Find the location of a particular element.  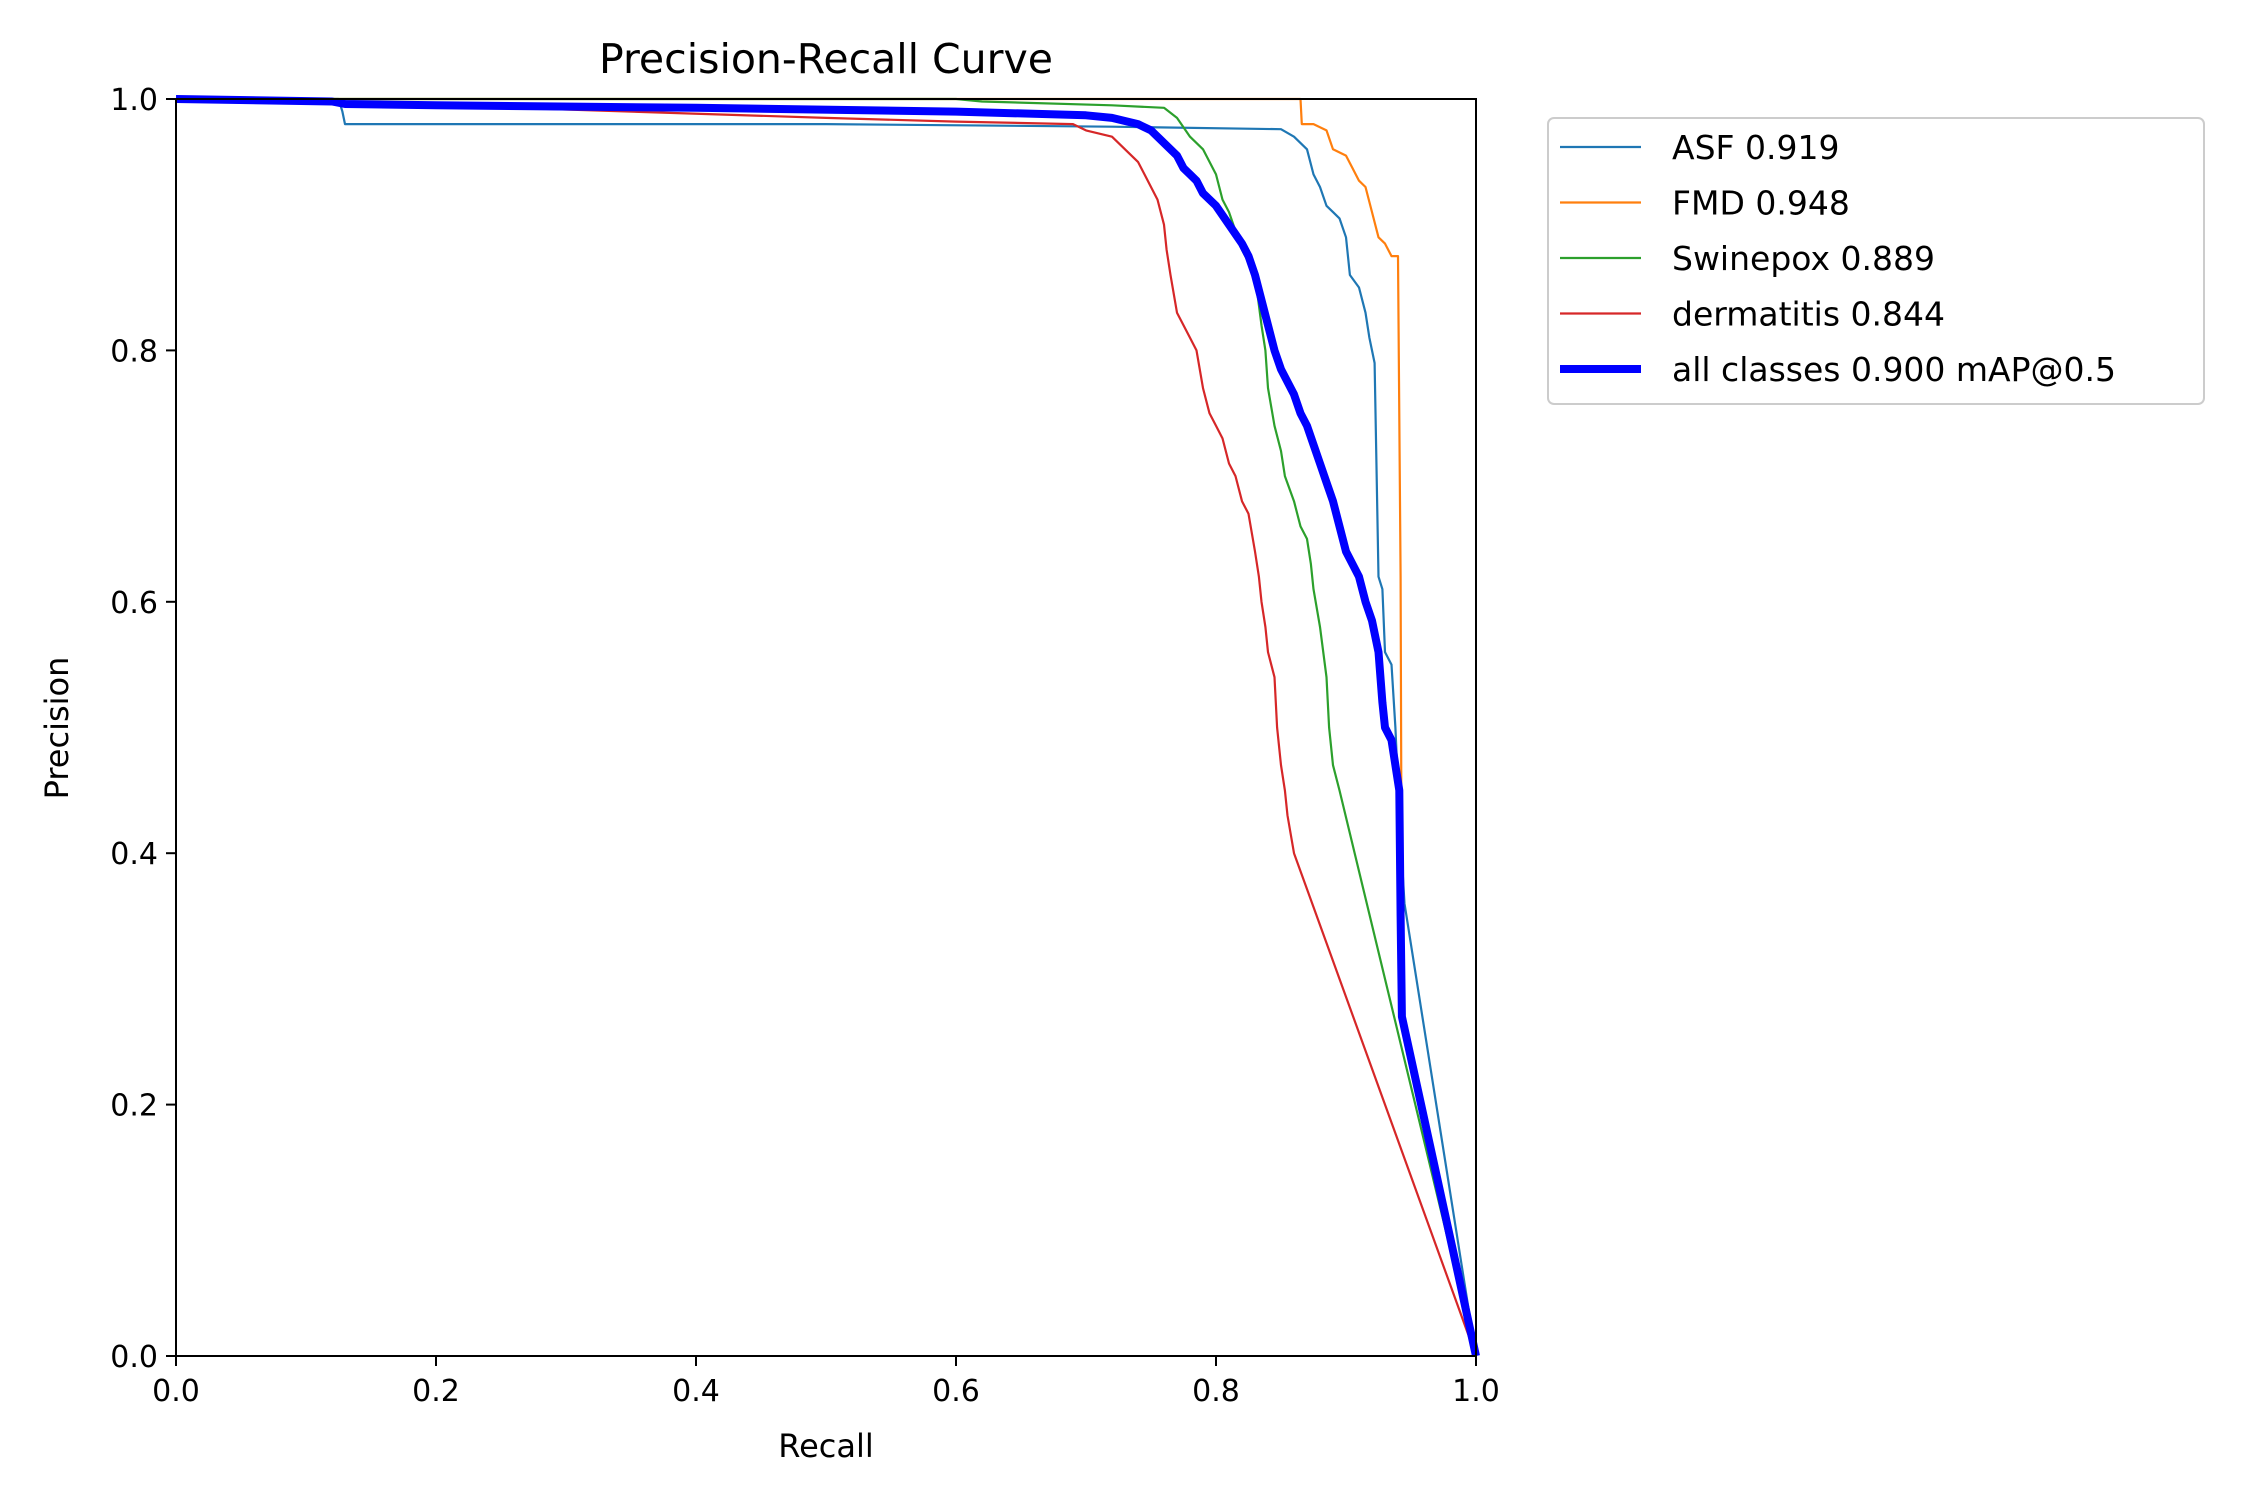

y-tick-label-1: 0.2 is located at coordinates (134, 1106).